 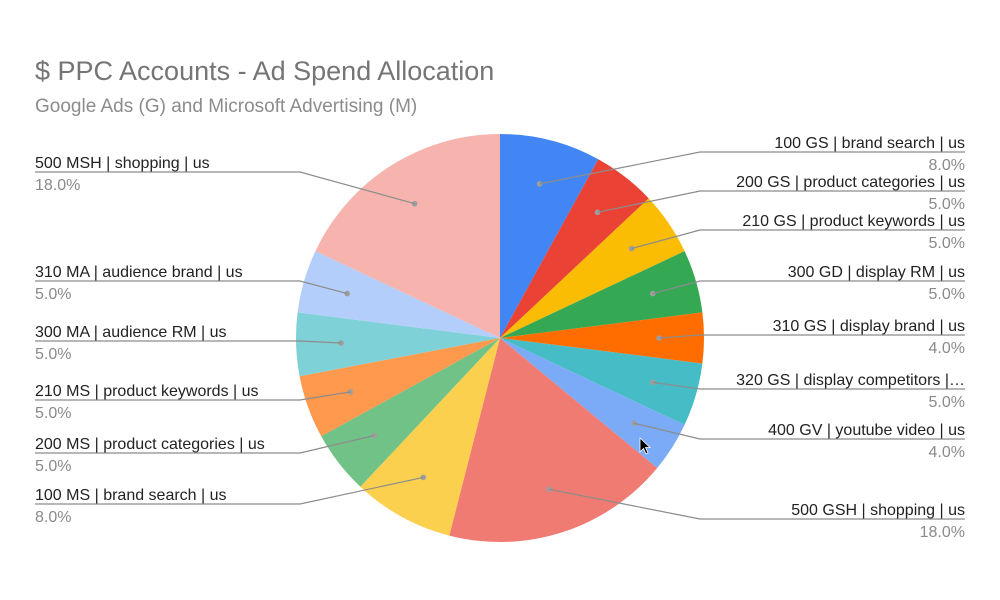 What do you see at coordinates (150, 444) in the screenshot?
I see `slice-label-200-ms-product-categories-us: 200 MS | product categories | us` at bounding box center [150, 444].